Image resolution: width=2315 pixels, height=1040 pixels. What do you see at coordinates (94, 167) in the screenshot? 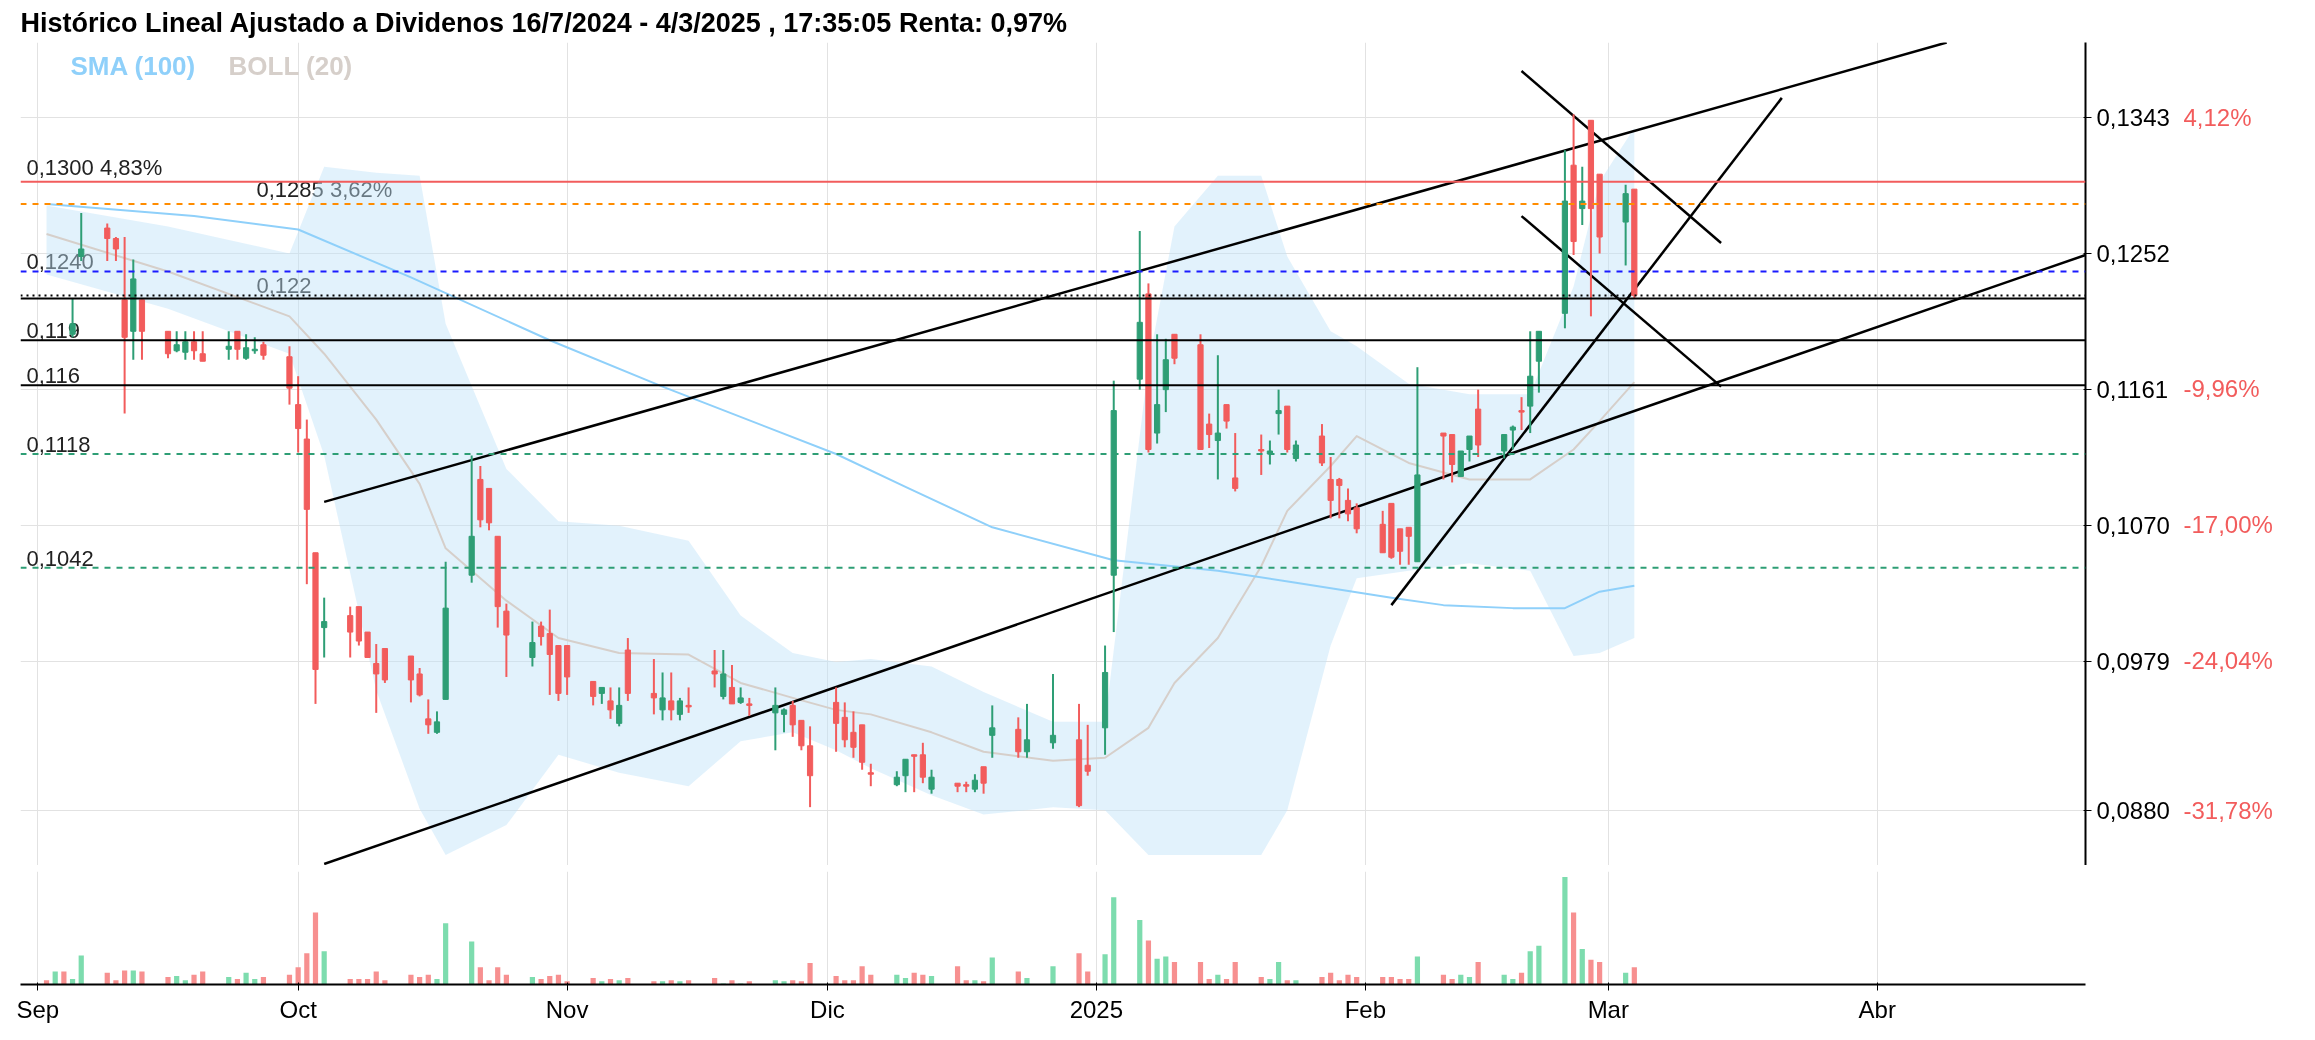
I see `ref-line-label: 0,1300 4,83%` at bounding box center [94, 167].